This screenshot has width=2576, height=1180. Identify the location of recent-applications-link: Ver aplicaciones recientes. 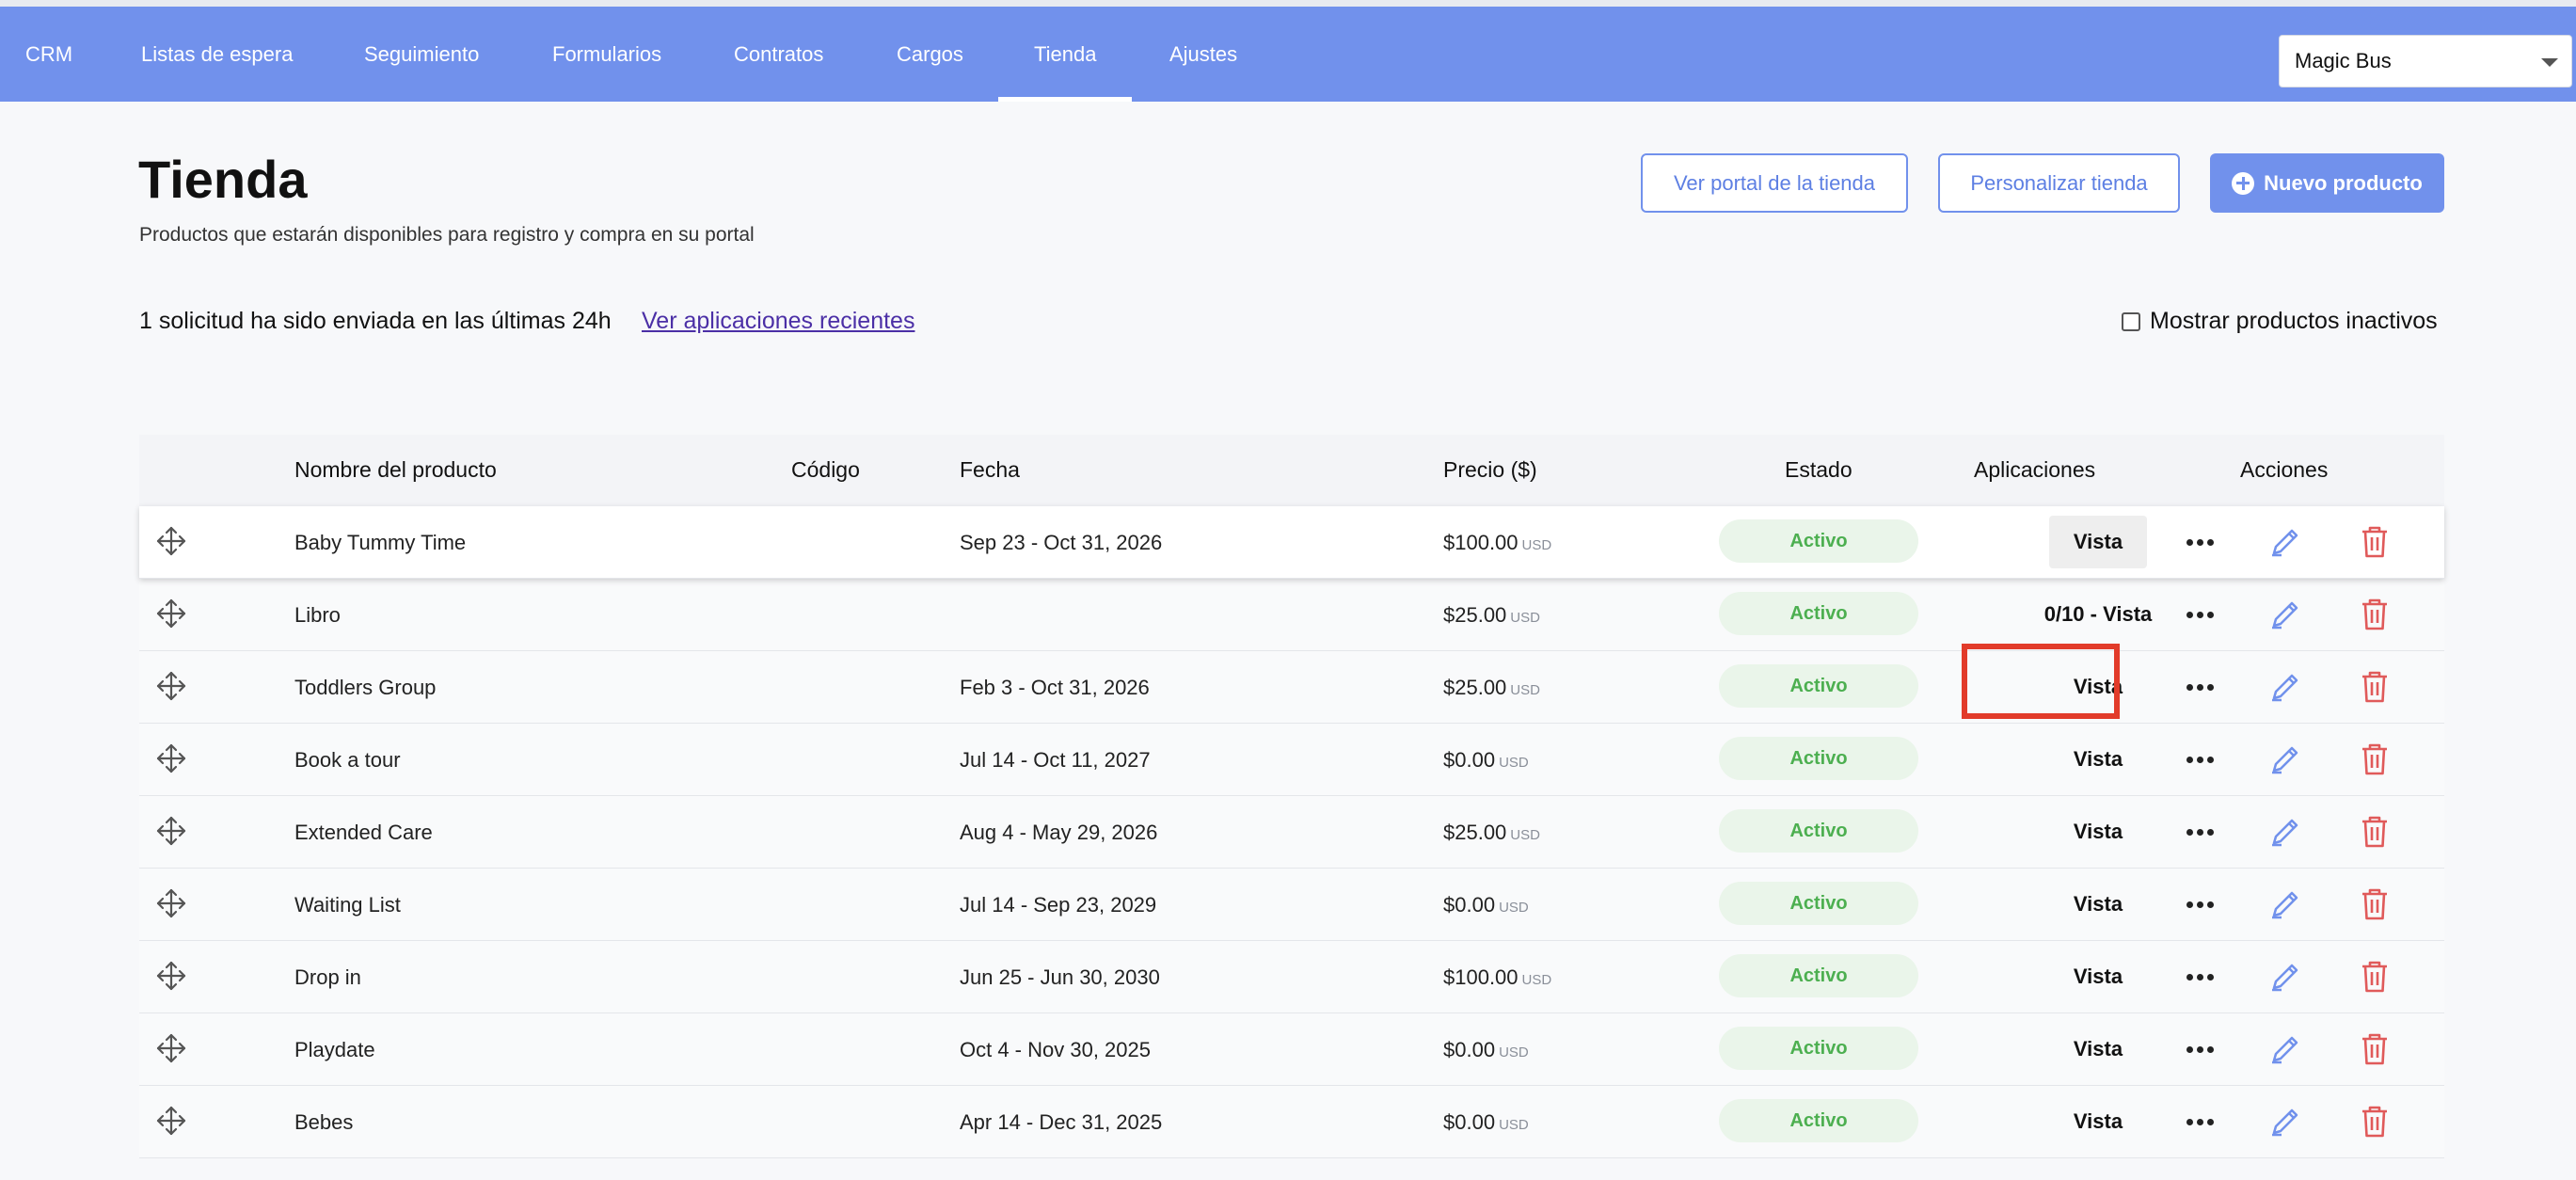
(778, 321).